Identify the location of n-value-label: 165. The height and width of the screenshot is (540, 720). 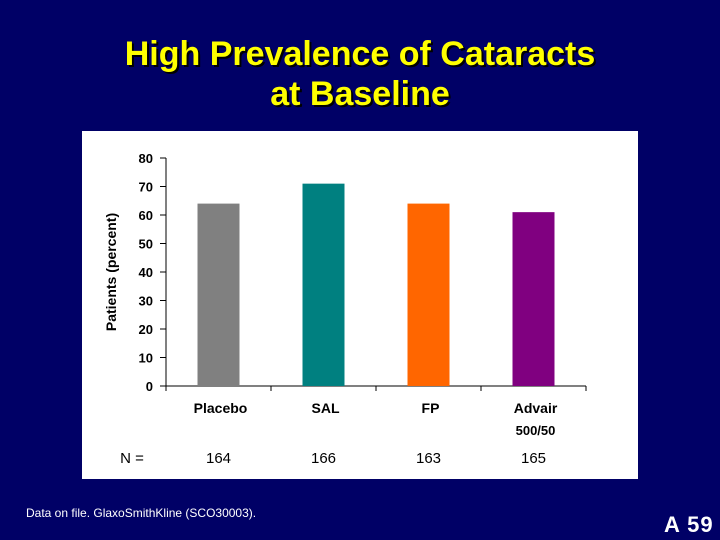
(533, 458).